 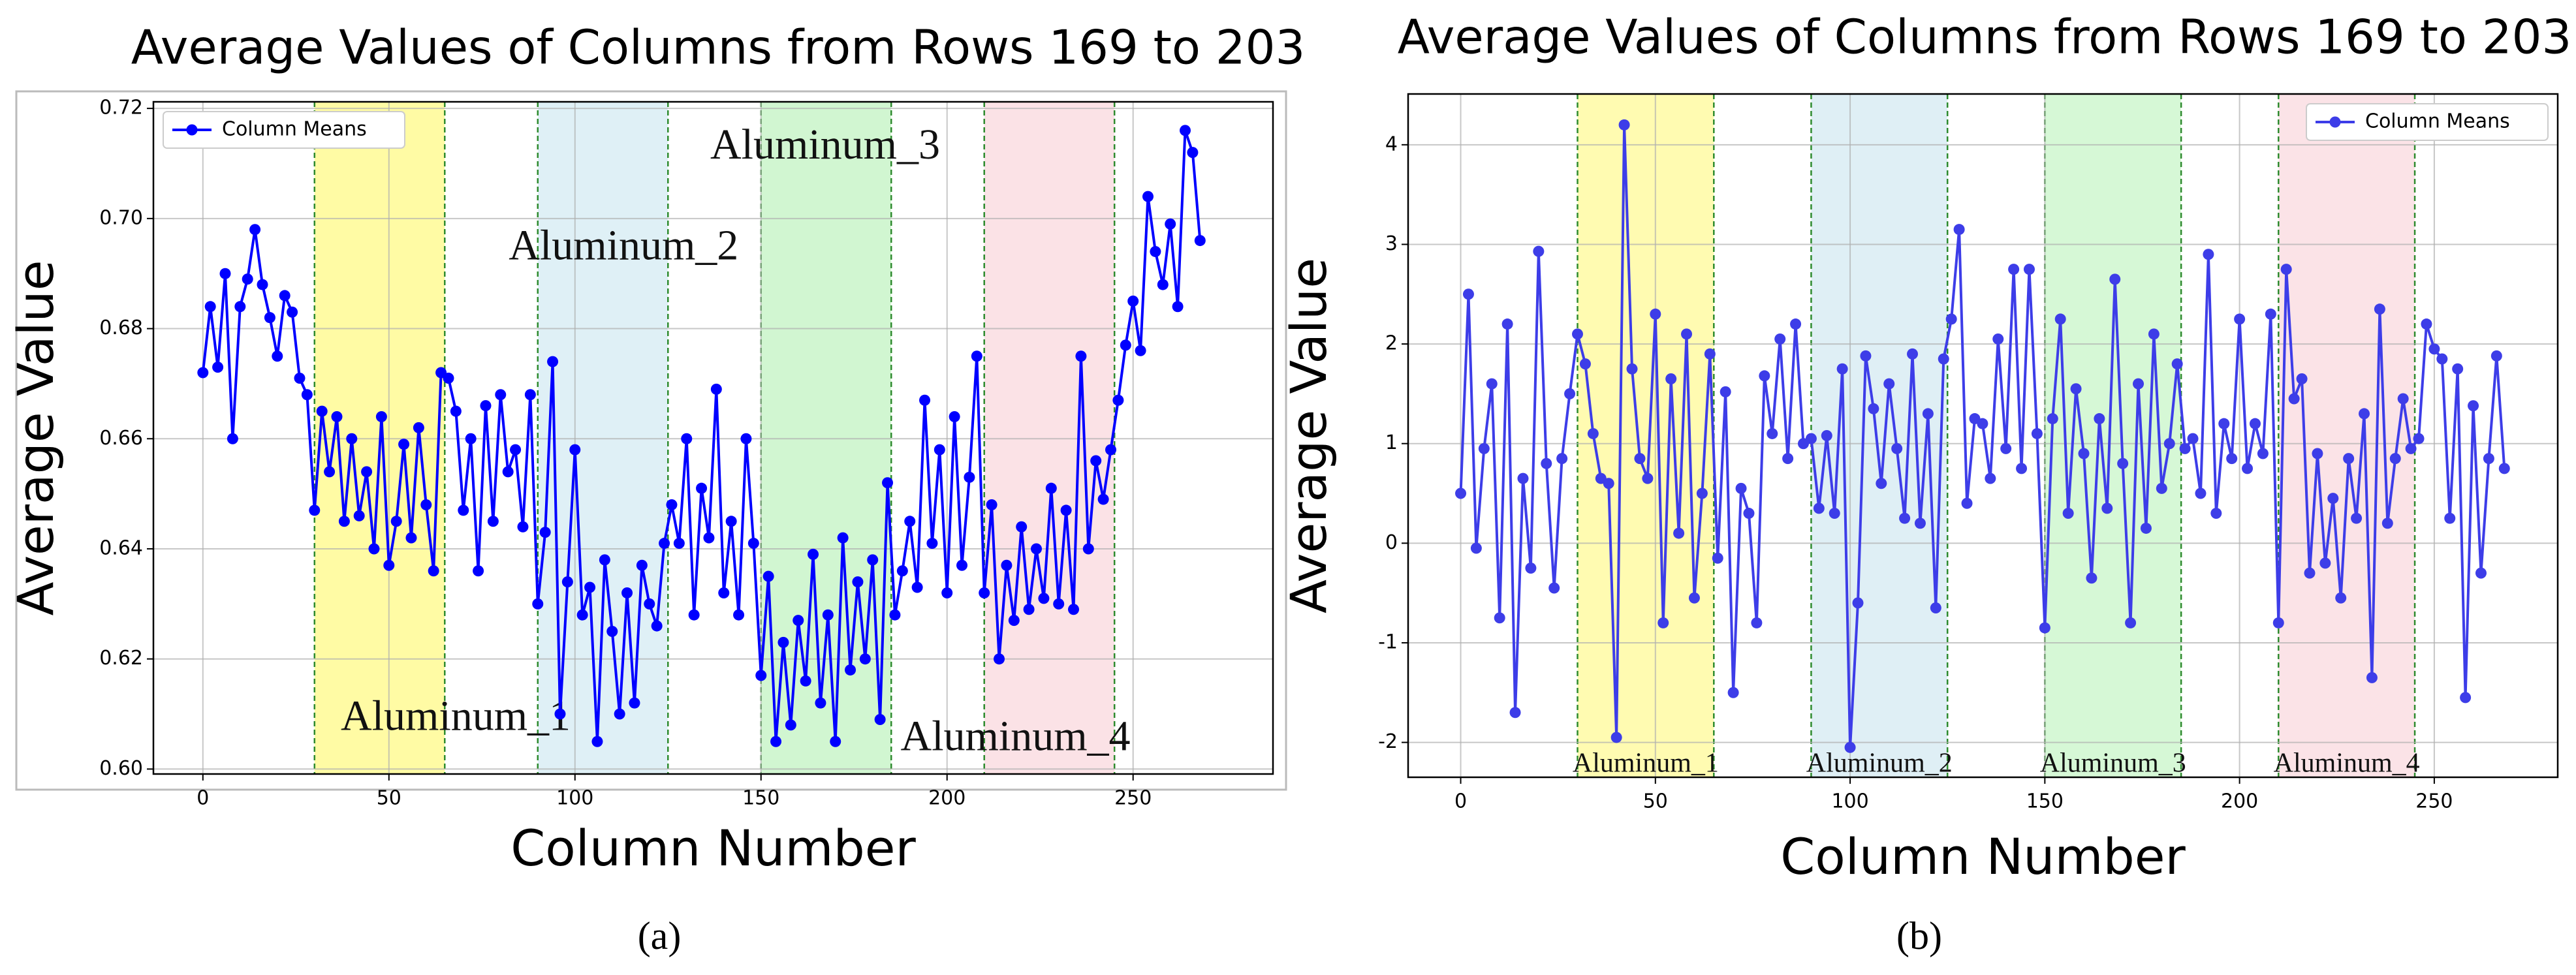 What do you see at coordinates (1391, 244) in the screenshot?
I see `y-tick-label: 3` at bounding box center [1391, 244].